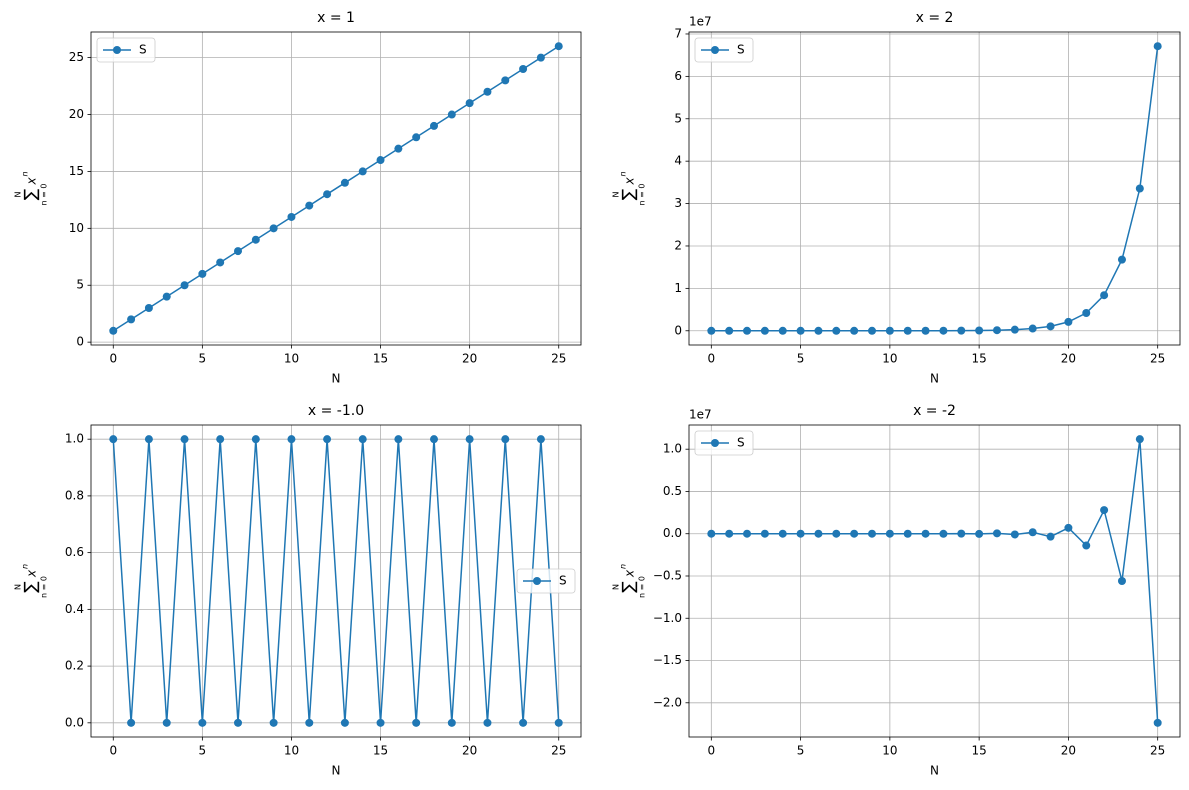  What do you see at coordinates (678, 330) in the screenshot?
I see `y-tick-label: 0` at bounding box center [678, 330].